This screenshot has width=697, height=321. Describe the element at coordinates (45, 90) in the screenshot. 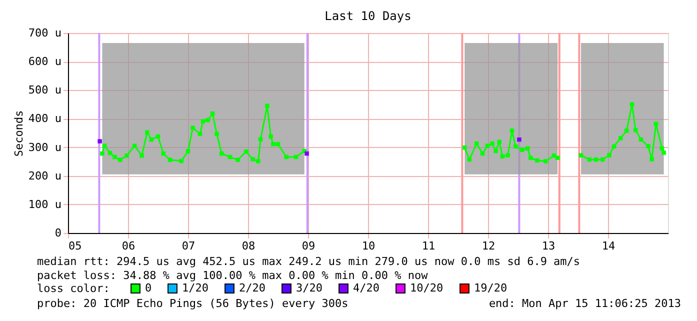

I see `y-tick-label: 500 u` at that location.